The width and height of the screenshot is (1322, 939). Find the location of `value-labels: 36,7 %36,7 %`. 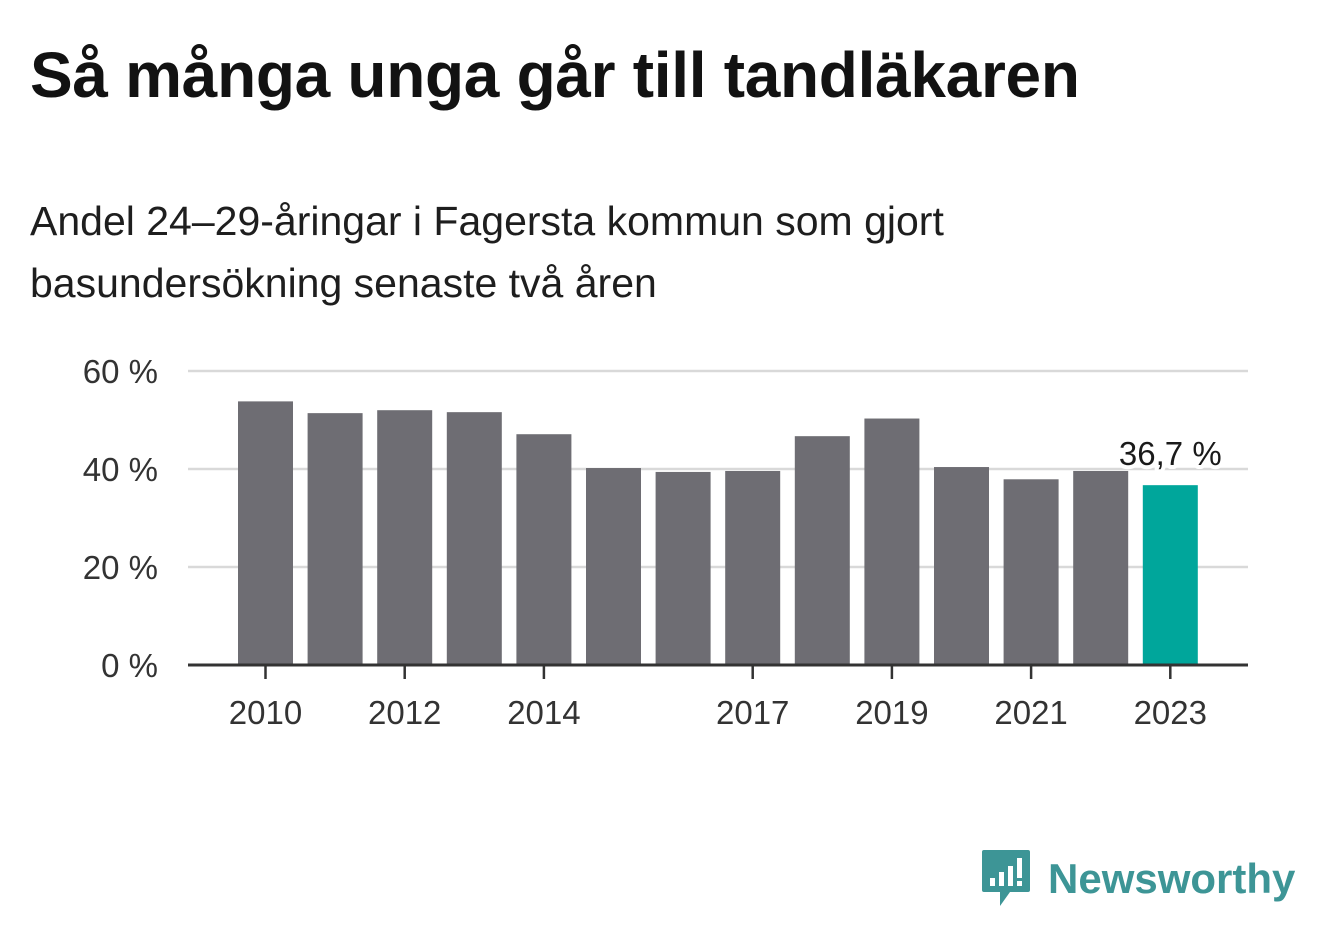

value-labels: 36,7 %36,7 % is located at coordinates (1170, 453).